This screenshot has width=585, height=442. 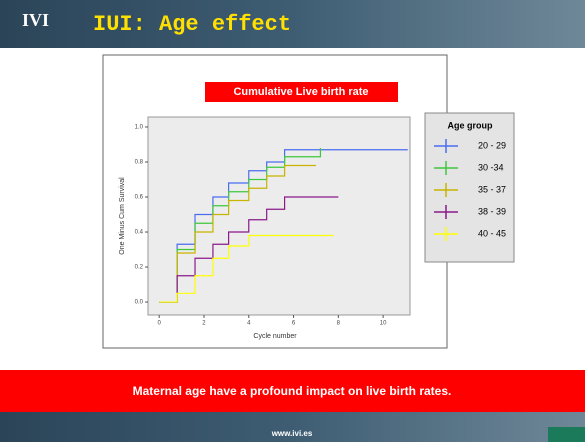 I want to click on legend-box, so click(x=469, y=187).